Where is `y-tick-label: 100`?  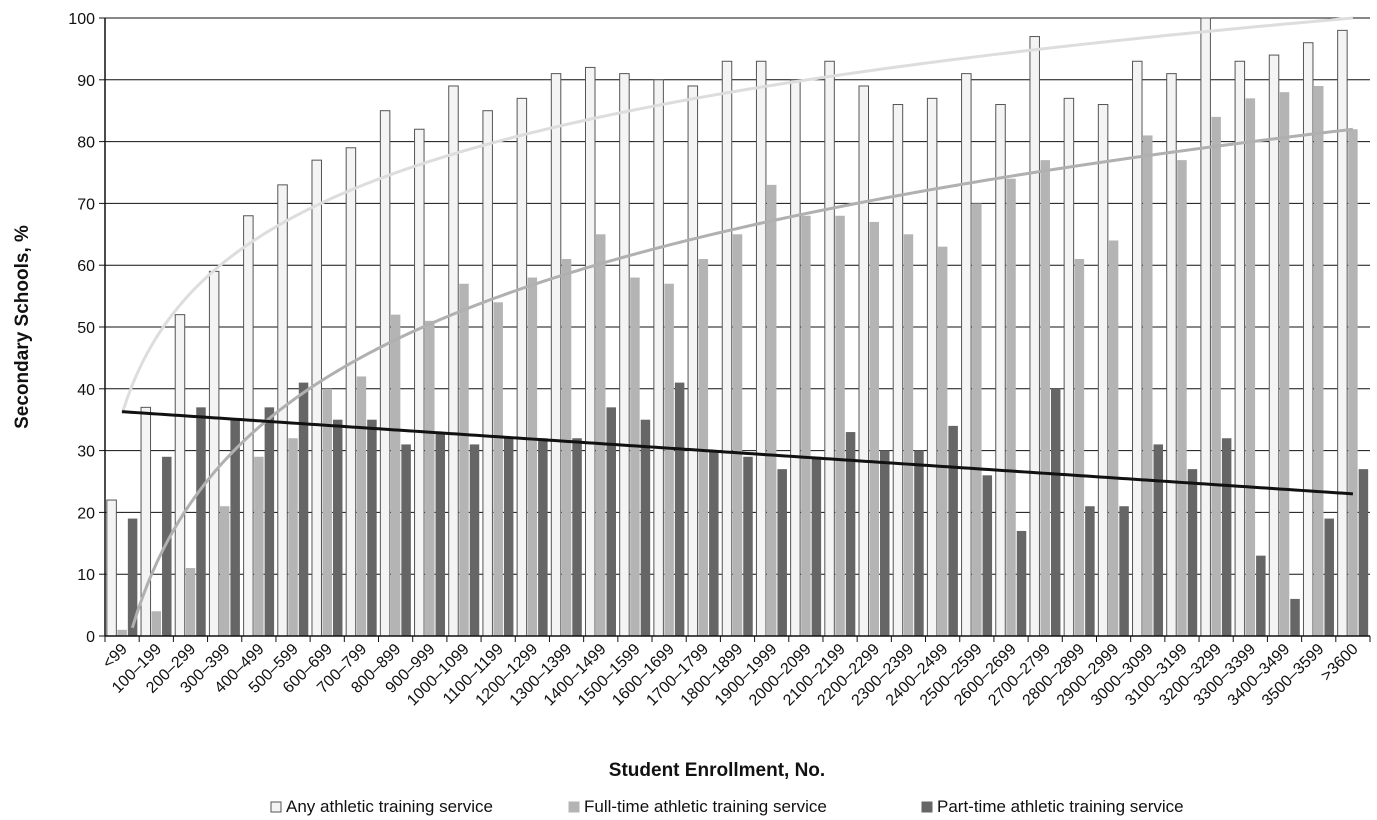 y-tick-label: 100 is located at coordinates (81, 19).